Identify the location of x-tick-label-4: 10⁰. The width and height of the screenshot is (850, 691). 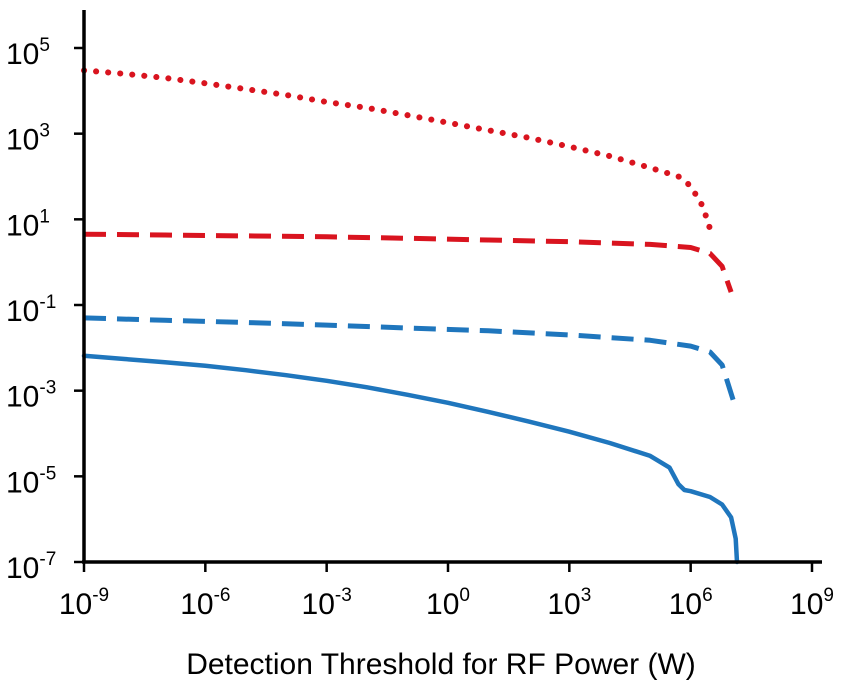
(448, 603).